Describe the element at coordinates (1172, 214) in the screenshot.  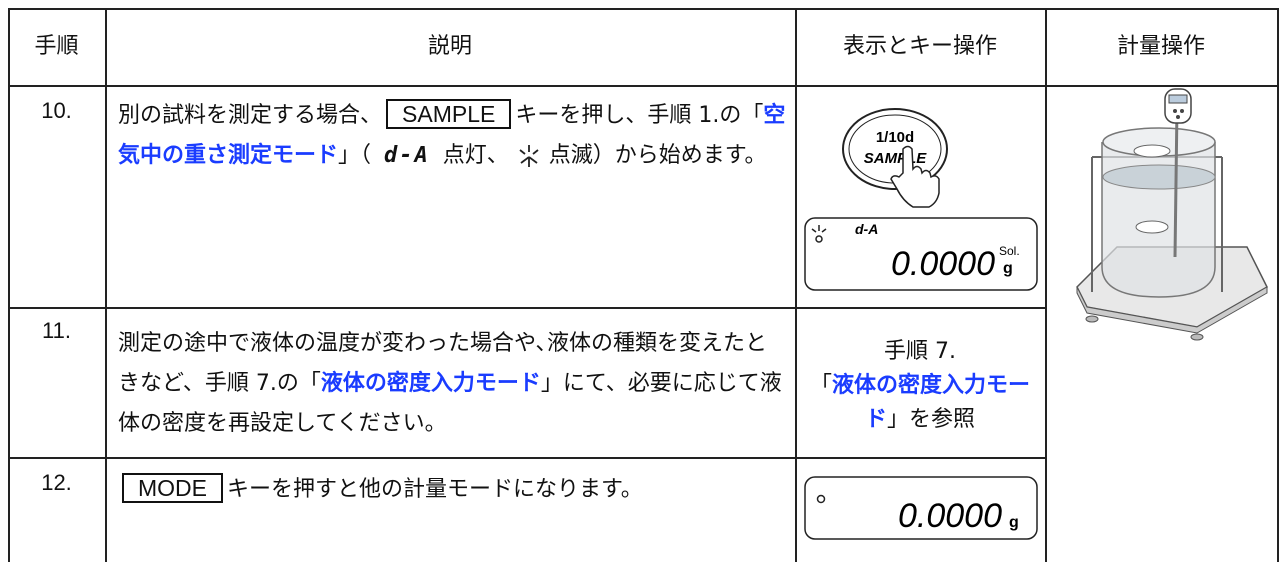
I see `balance-illustration` at that location.